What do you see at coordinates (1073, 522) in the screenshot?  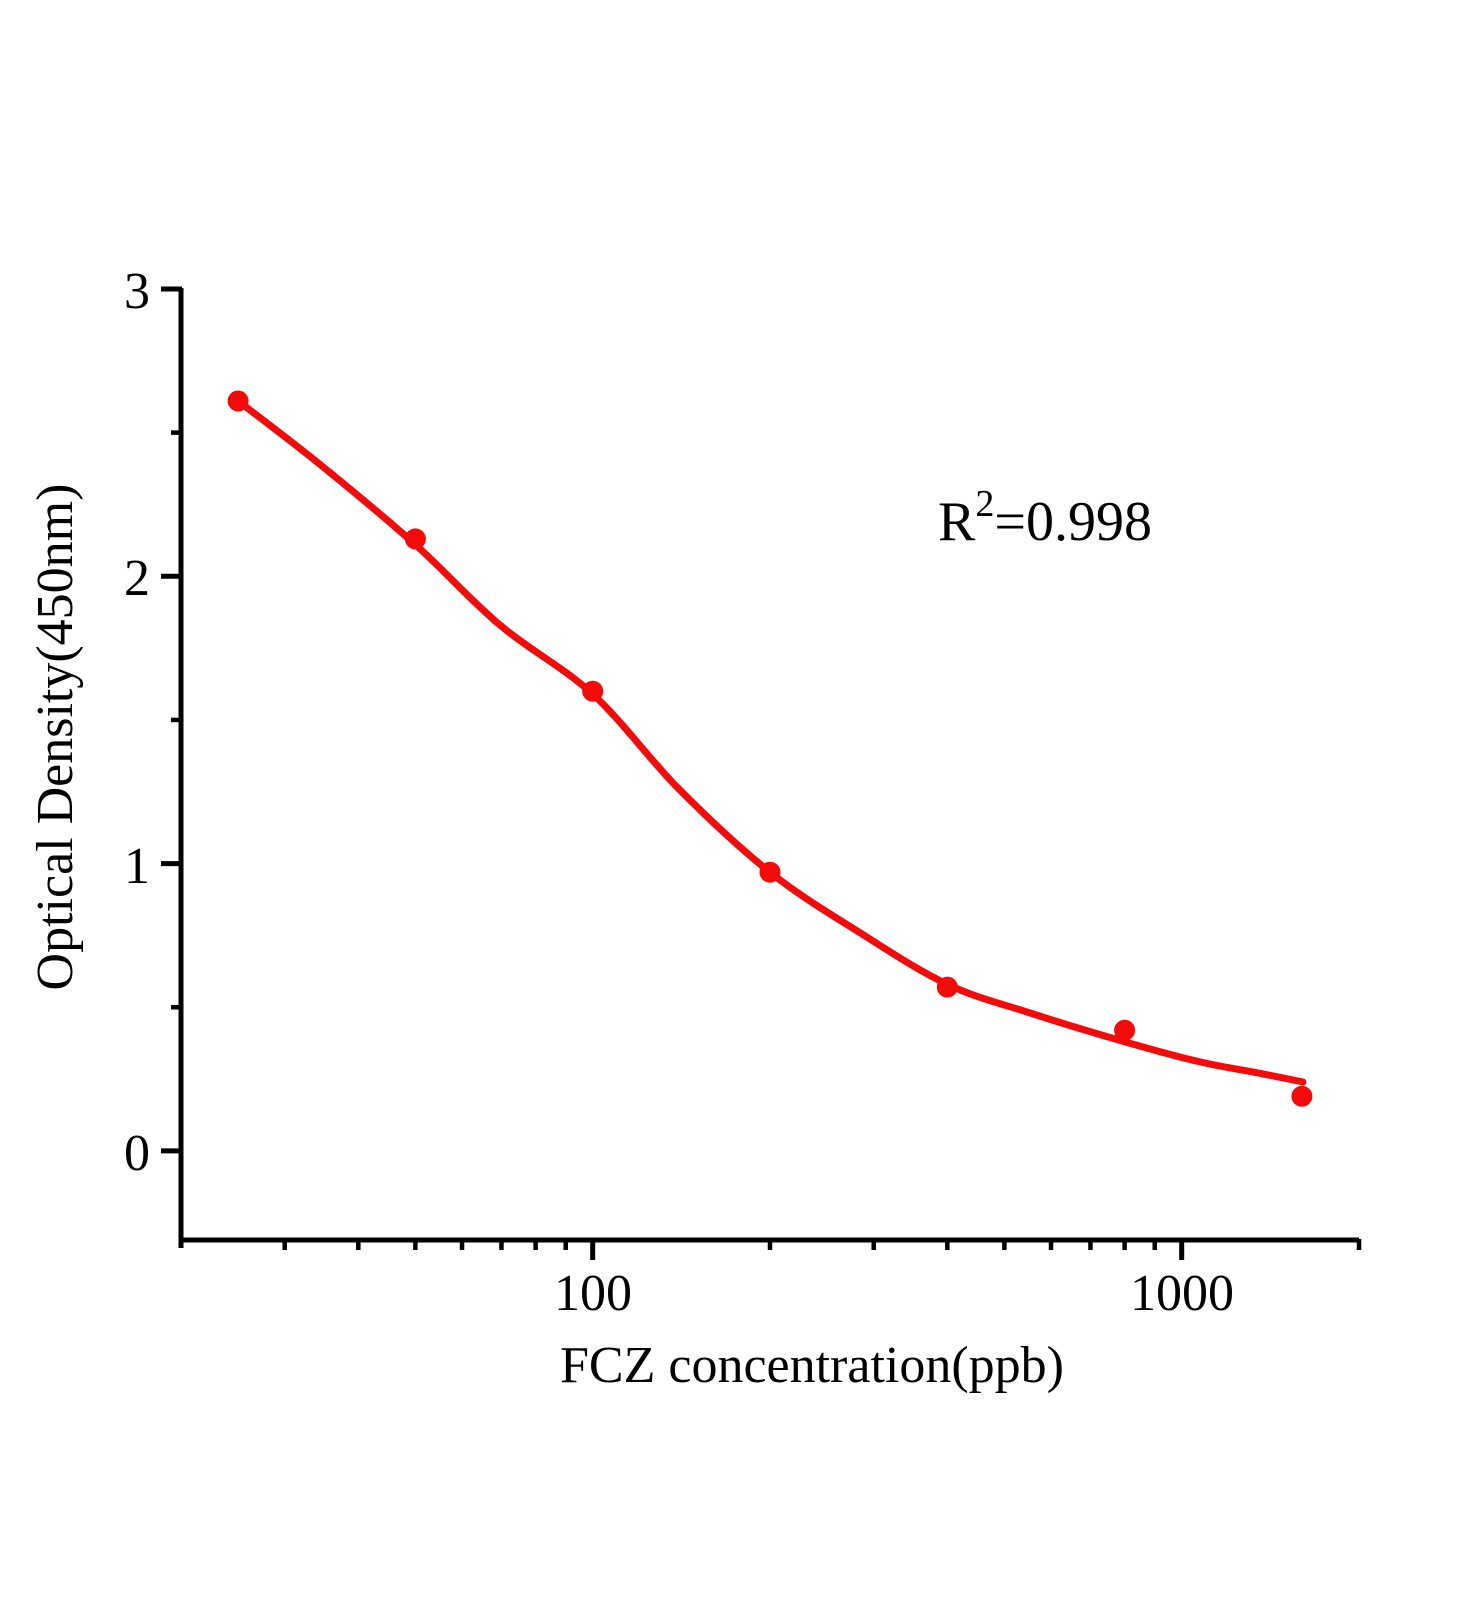 I see `r-squared-value: =0.998` at bounding box center [1073, 522].